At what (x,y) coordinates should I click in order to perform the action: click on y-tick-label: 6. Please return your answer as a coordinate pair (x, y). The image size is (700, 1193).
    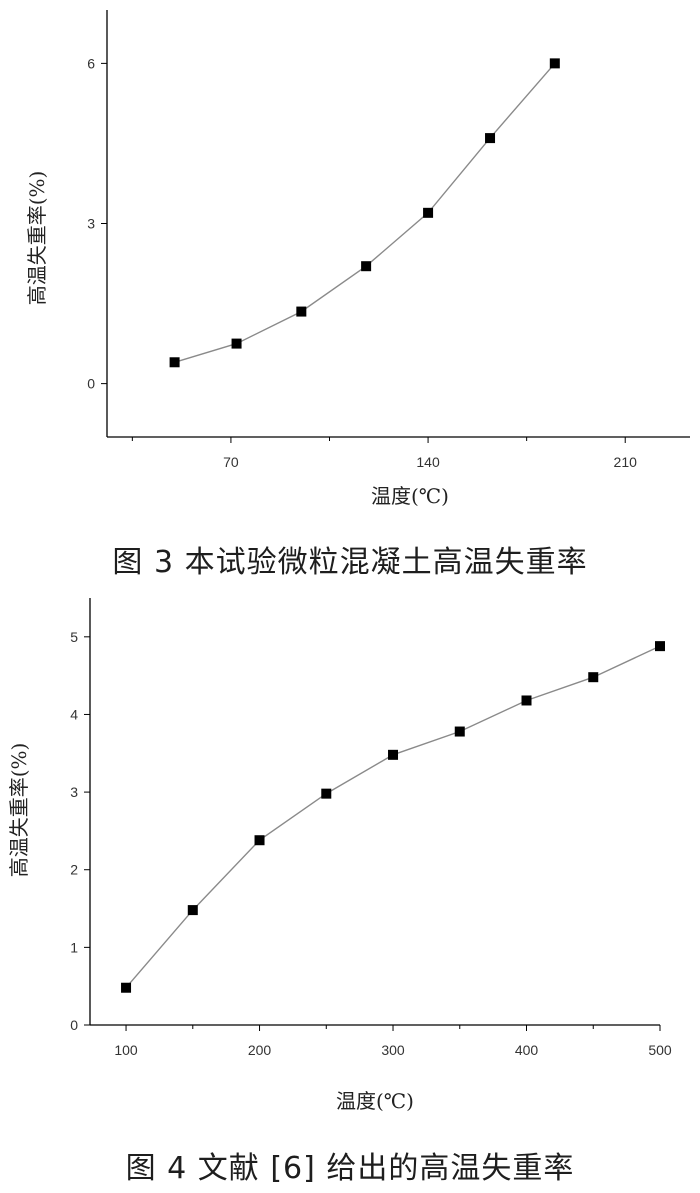
    Looking at the image, I should click on (91, 63).